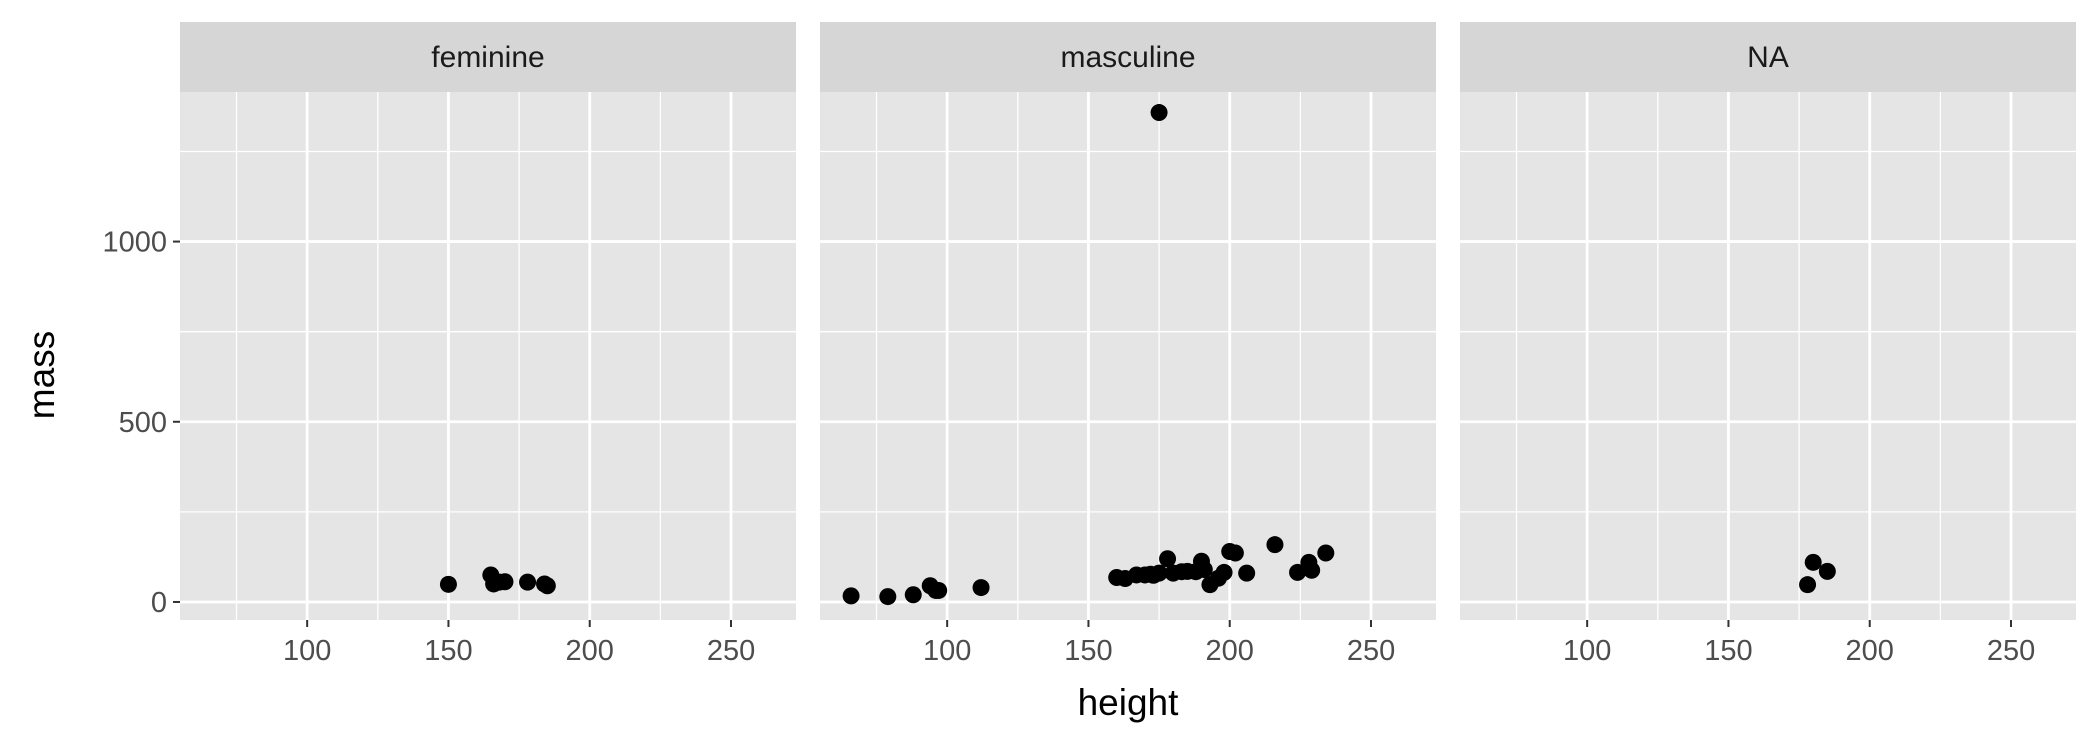 The width and height of the screenshot is (2100, 750). I want to click on facet-strip-label: NA, so click(1768, 57).